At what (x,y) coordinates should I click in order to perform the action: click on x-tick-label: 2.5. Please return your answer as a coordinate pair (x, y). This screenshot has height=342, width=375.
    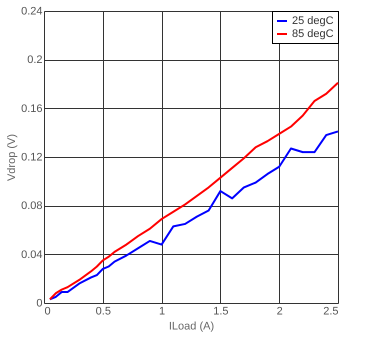
    Looking at the image, I should click on (330, 312).